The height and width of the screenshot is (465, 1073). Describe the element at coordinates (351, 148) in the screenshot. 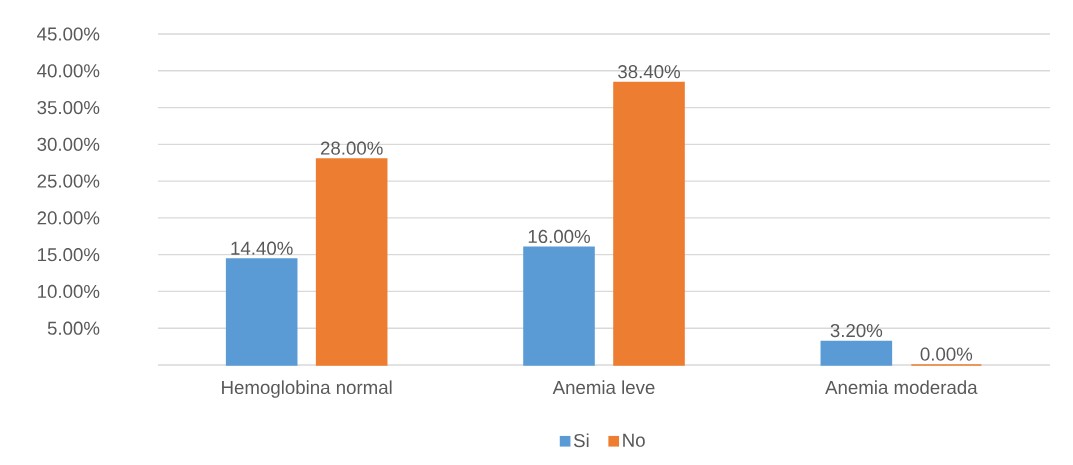

I see `data-label: 28.00%` at that location.